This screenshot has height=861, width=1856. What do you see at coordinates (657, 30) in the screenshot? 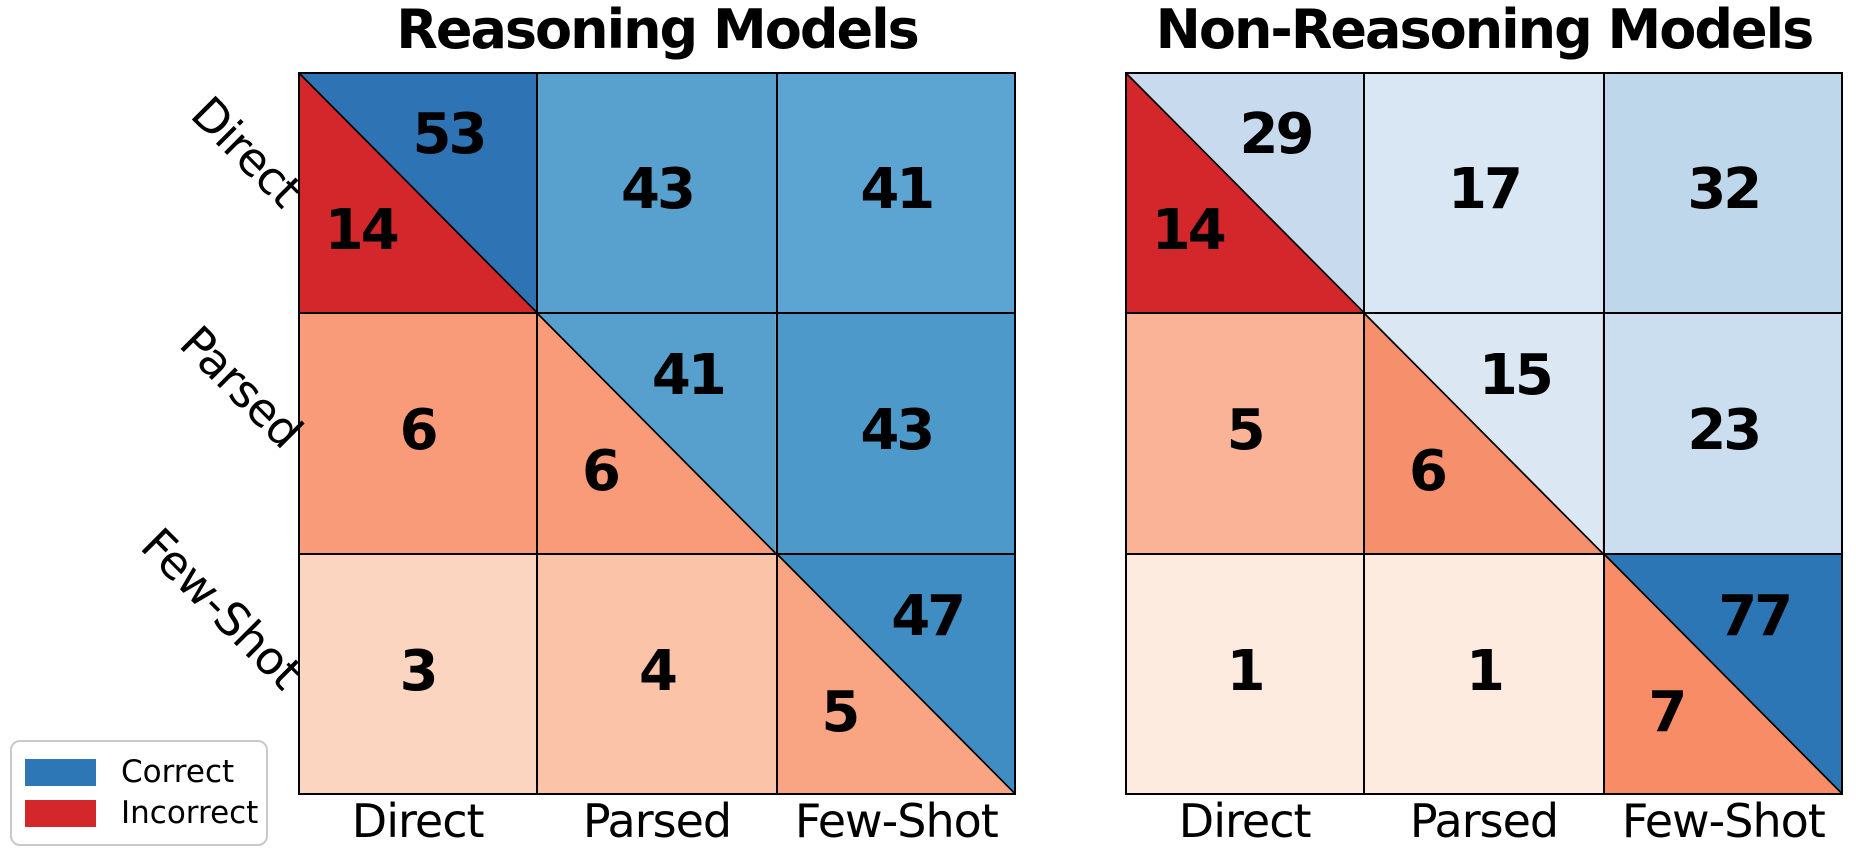
I see `left-panel-title: Reasoning Models` at bounding box center [657, 30].